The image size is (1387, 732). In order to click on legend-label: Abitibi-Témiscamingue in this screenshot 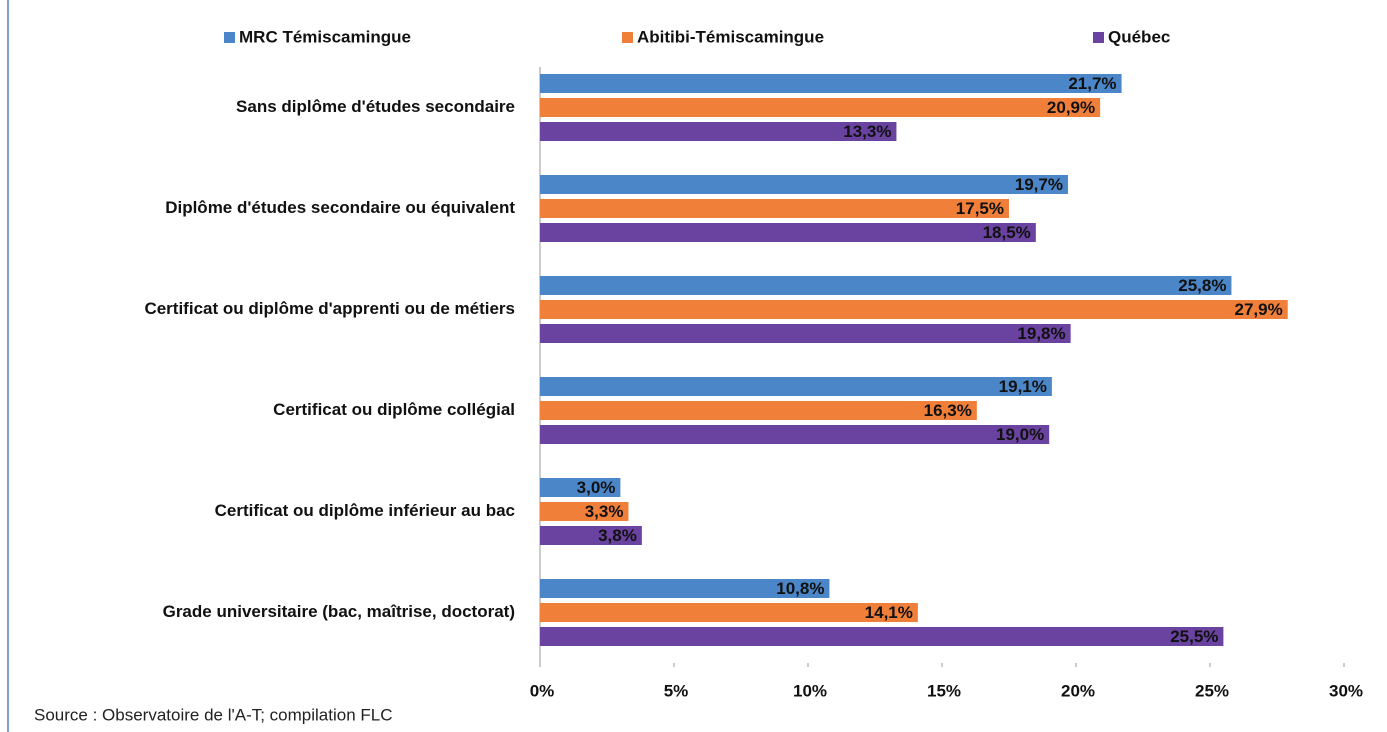, I will do `click(730, 36)`.